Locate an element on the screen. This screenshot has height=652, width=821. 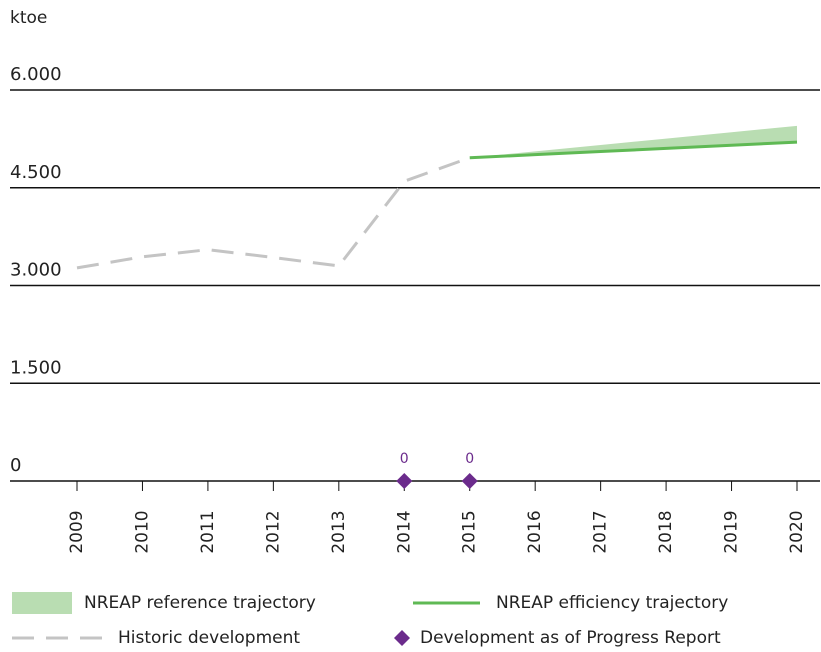
legend-label: NREAP reference trajectory is located at coordinates (200, 603).